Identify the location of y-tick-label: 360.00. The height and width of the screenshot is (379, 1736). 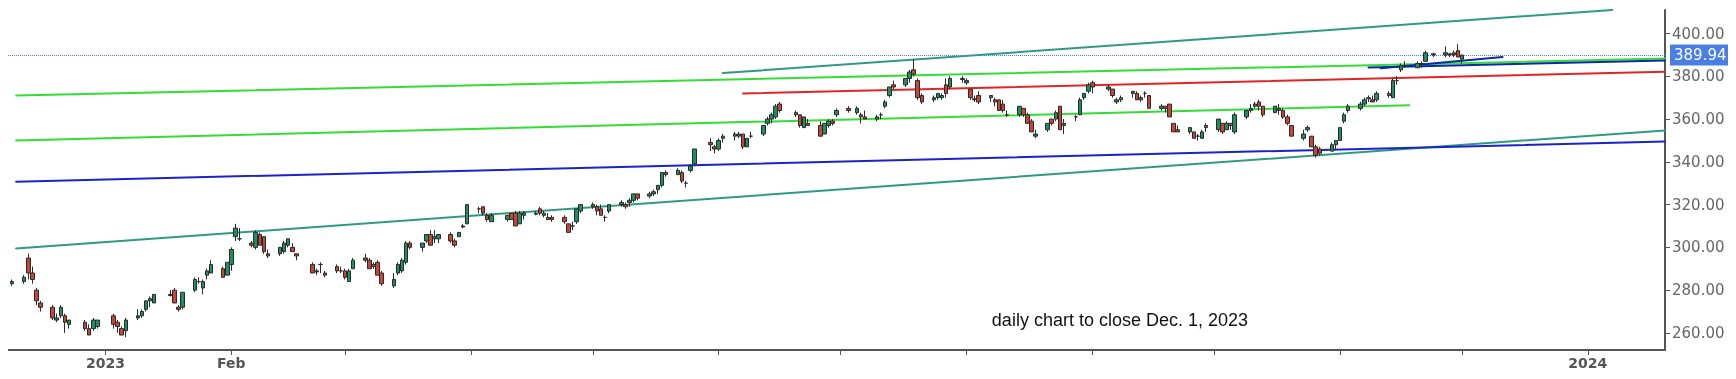
(1698, 119).